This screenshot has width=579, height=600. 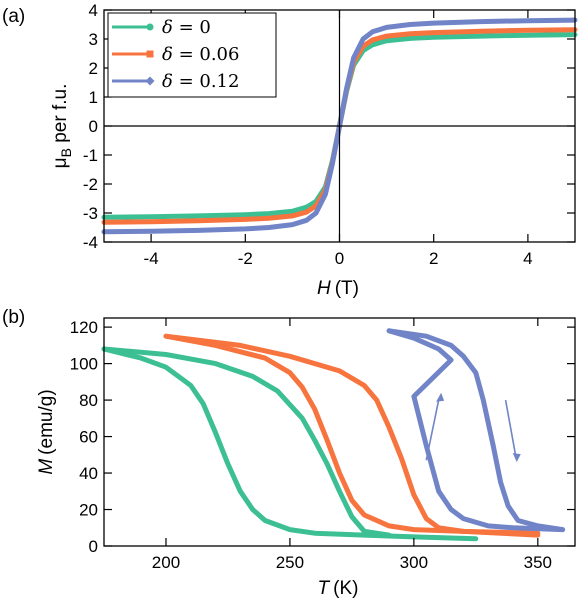 What do you see at coordinates (339, 258) in the screenshot?
I see `panel-a-x-tick-label: 0` at bounding box center [339, 258].